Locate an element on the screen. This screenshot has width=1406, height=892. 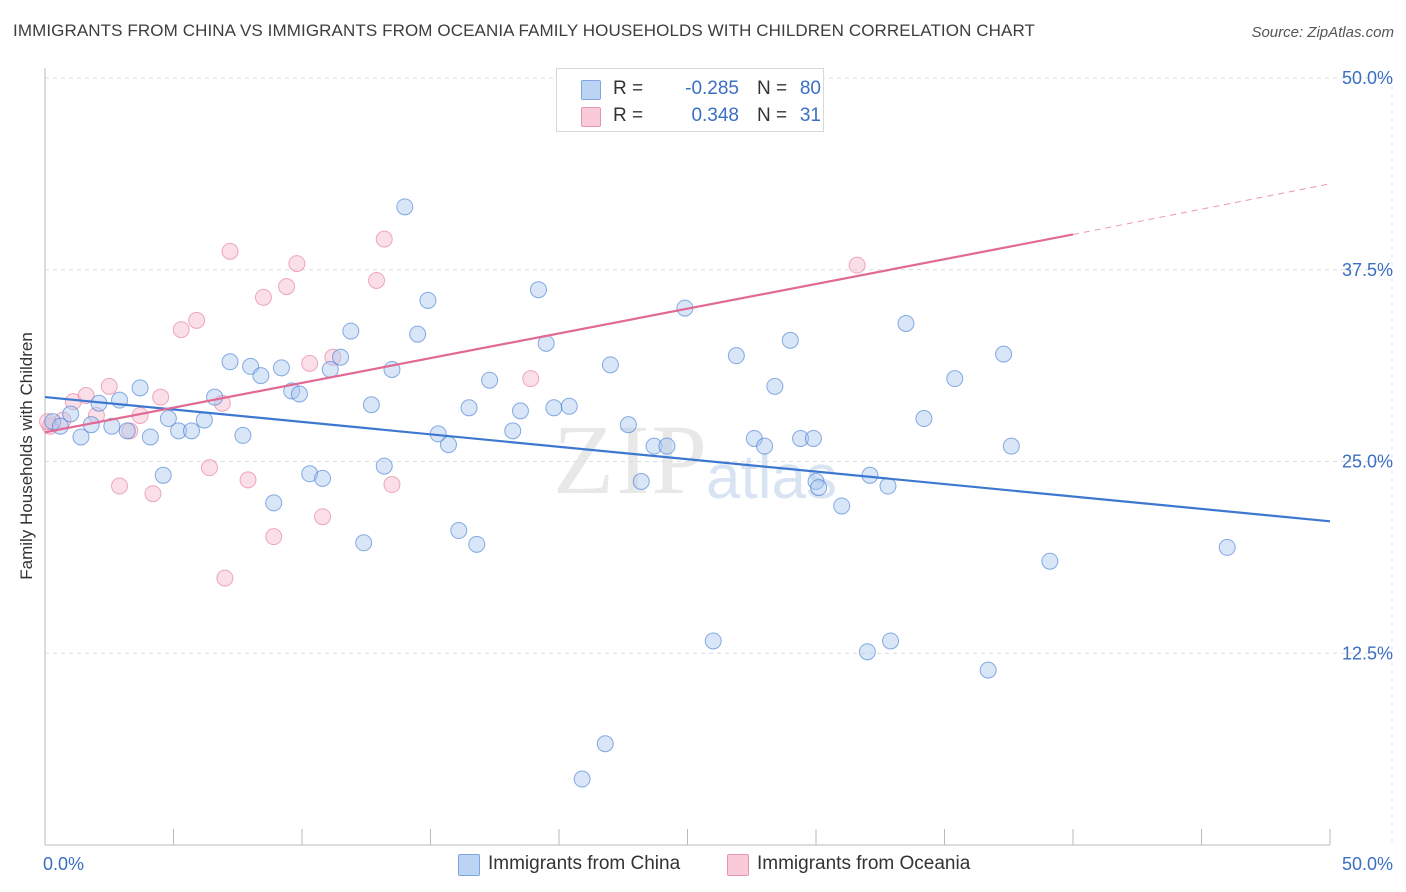
legend-item-china: Immigrants from China is located at coordinates (583, 864).